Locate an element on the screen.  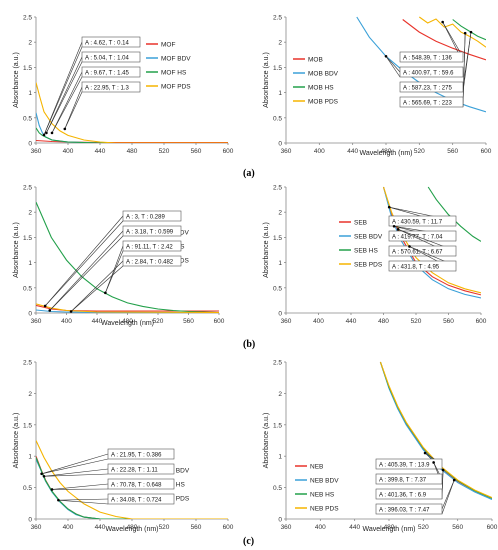
legend-entry: NEF PDS is located at coordinates (175, 499).